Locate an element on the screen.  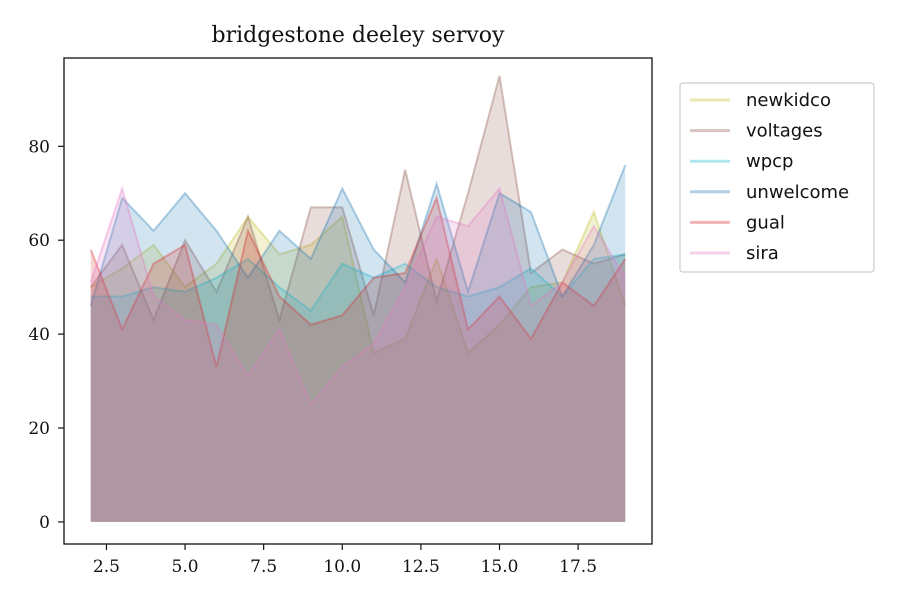
legend-label-unwelcome: unwelcome is located at coordinates (797, 192).